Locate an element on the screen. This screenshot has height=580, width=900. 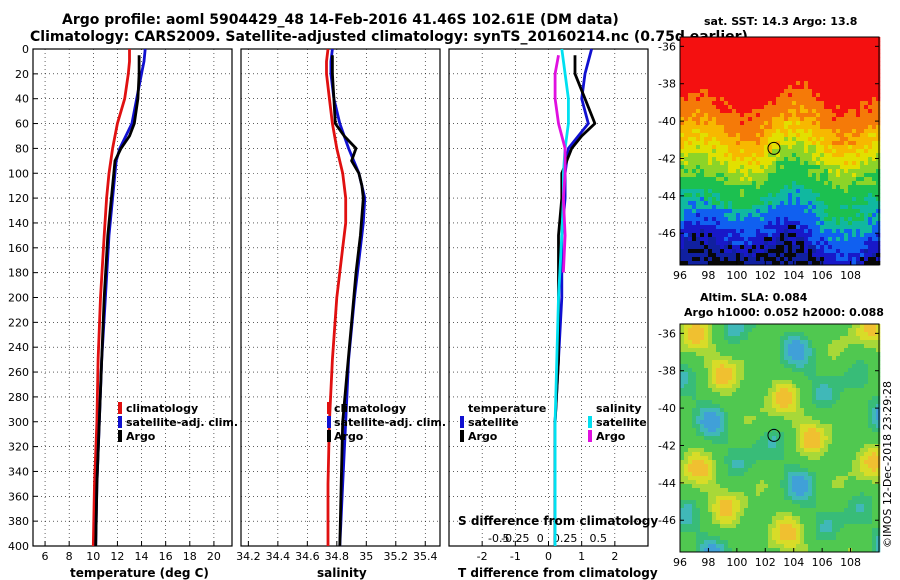
sst-argo-location-marker is located at coordinates (774, 148).